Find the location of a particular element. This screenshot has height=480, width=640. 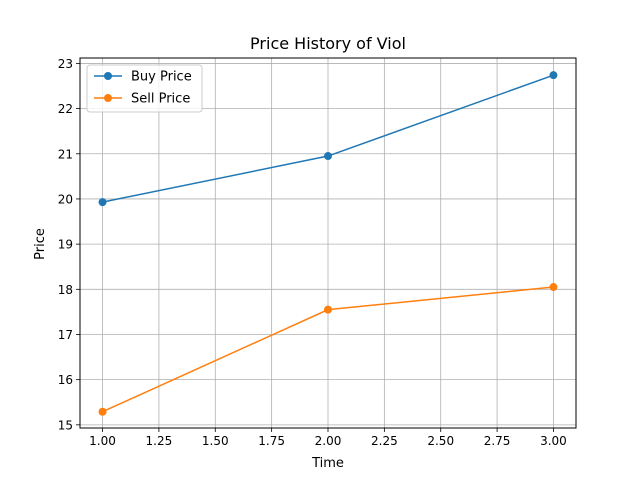

x-tick-label: 3.00 is located at coordinates (553, 441).